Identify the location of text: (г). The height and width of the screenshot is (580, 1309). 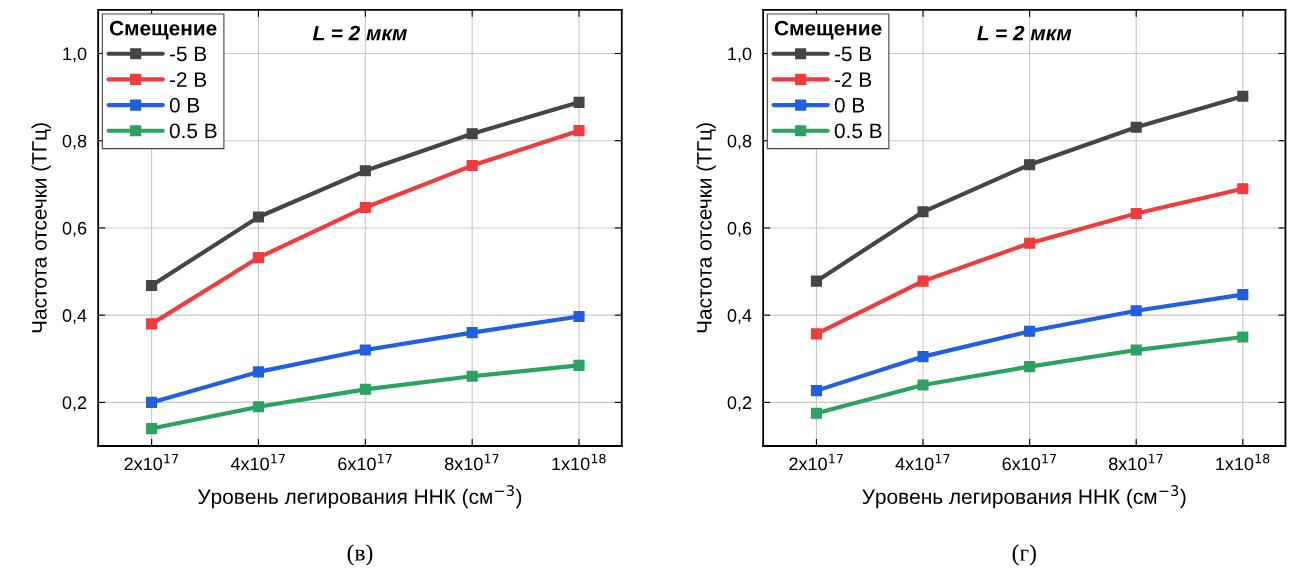
(1024, 555).